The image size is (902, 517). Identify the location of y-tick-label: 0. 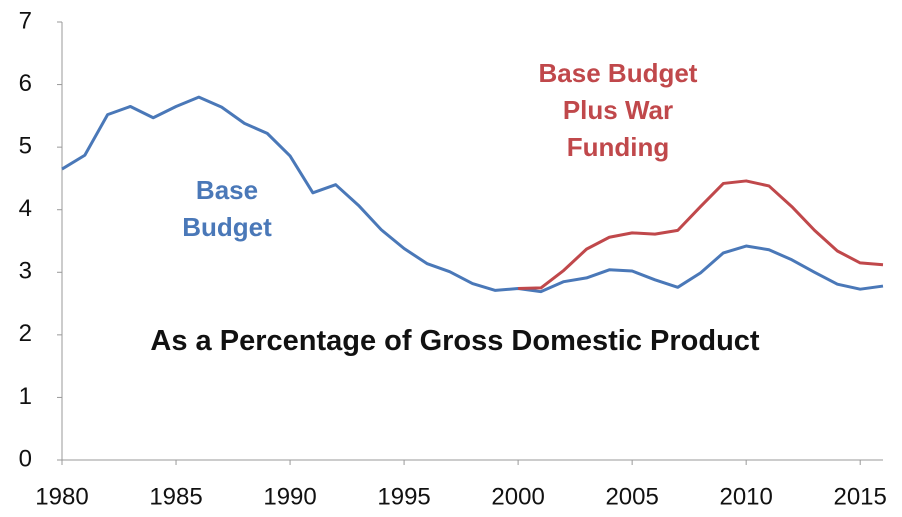
(25, 458).